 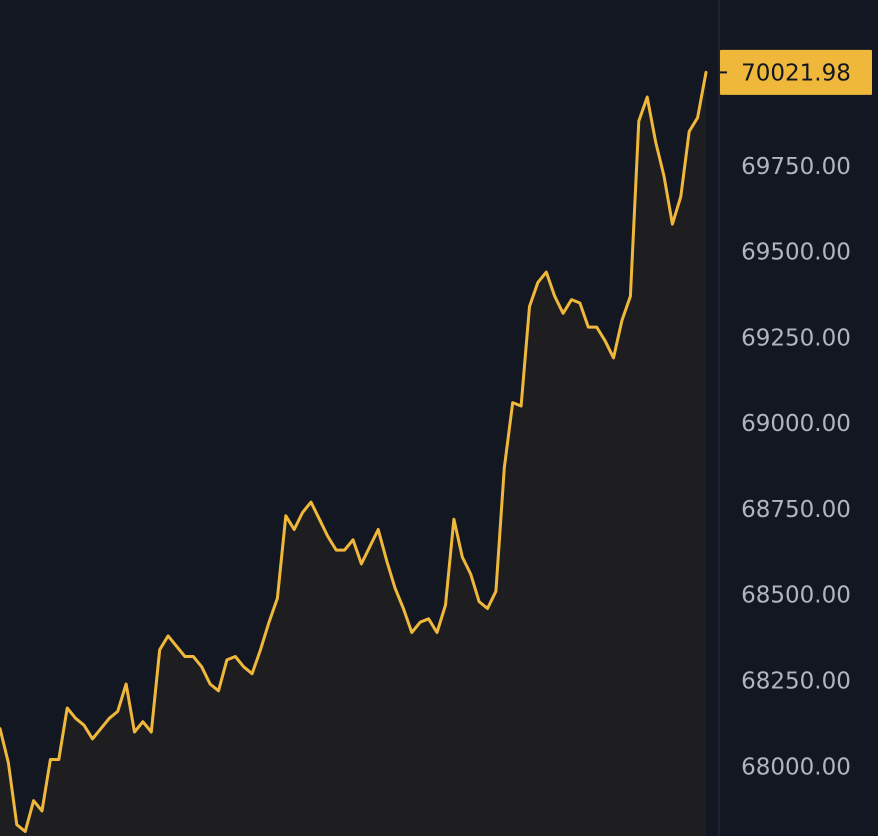 What do you see at coordinates (796, 767) in the screenshot?
I see `price-axis-tick-label: 68000.00` at bounding box center [796, 767].